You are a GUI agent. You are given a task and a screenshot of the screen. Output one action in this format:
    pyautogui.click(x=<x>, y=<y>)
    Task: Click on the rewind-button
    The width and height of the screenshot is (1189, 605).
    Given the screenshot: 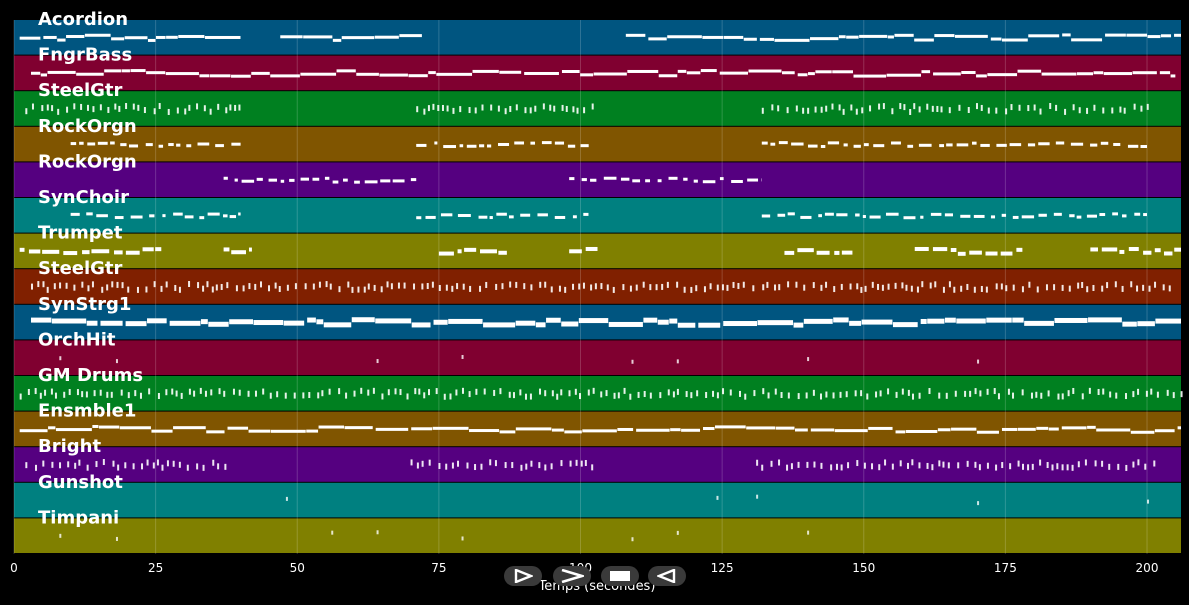 What is the action you would take?
    pyautogui.click(x=667, y=576)
    